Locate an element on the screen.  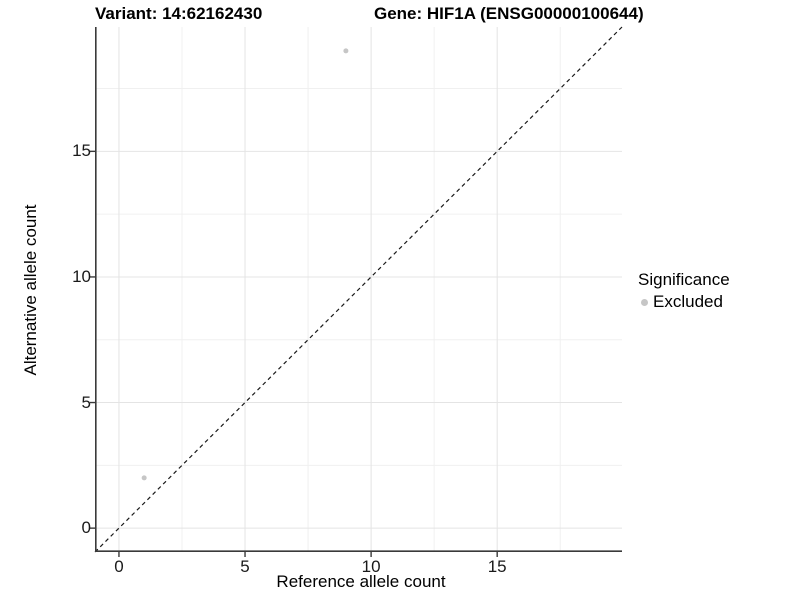
legend-item-label: Excluded is located at coordinates (688, 301).